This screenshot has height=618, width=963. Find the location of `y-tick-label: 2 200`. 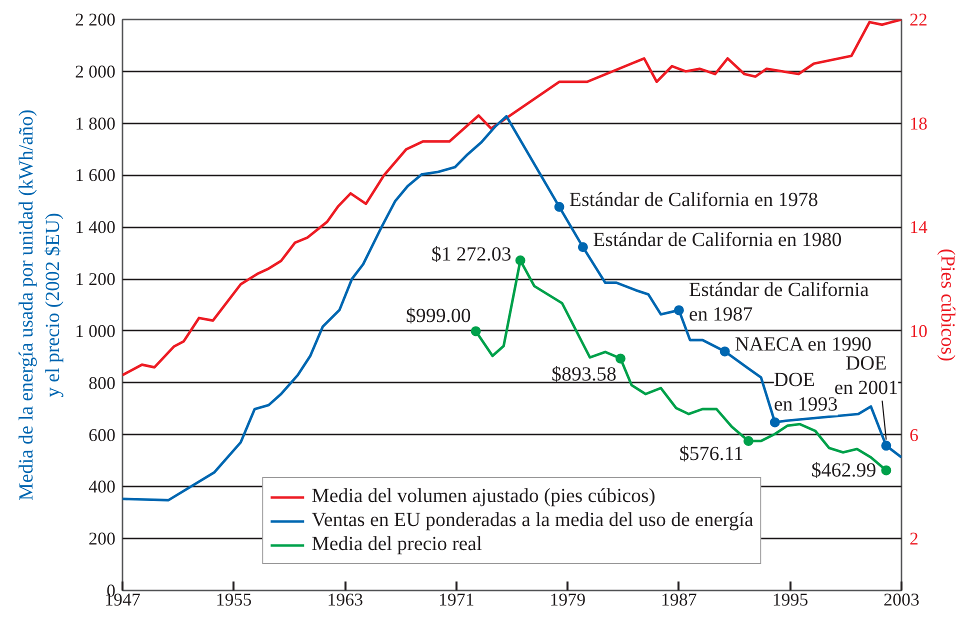

y-tick-label: 2 200 is located at coordinates (95, 20).